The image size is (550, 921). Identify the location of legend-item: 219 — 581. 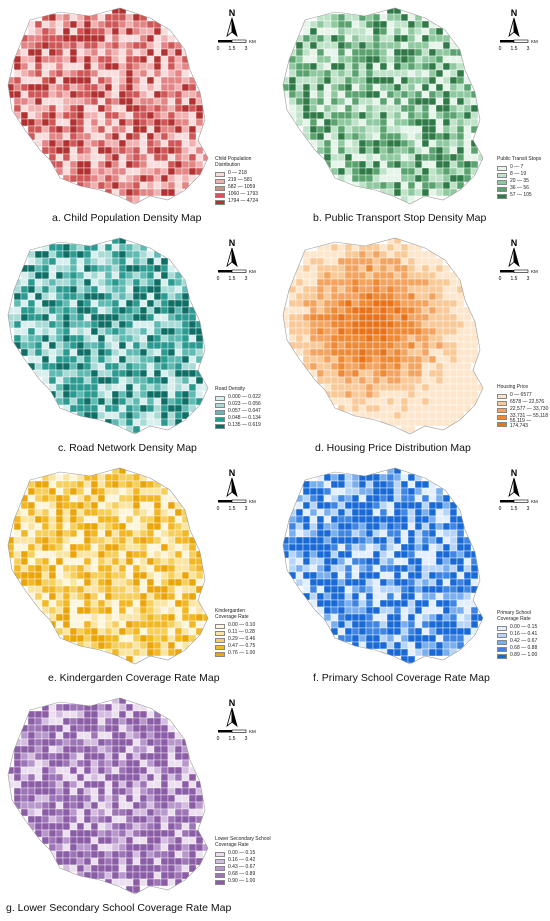
(245, 181).